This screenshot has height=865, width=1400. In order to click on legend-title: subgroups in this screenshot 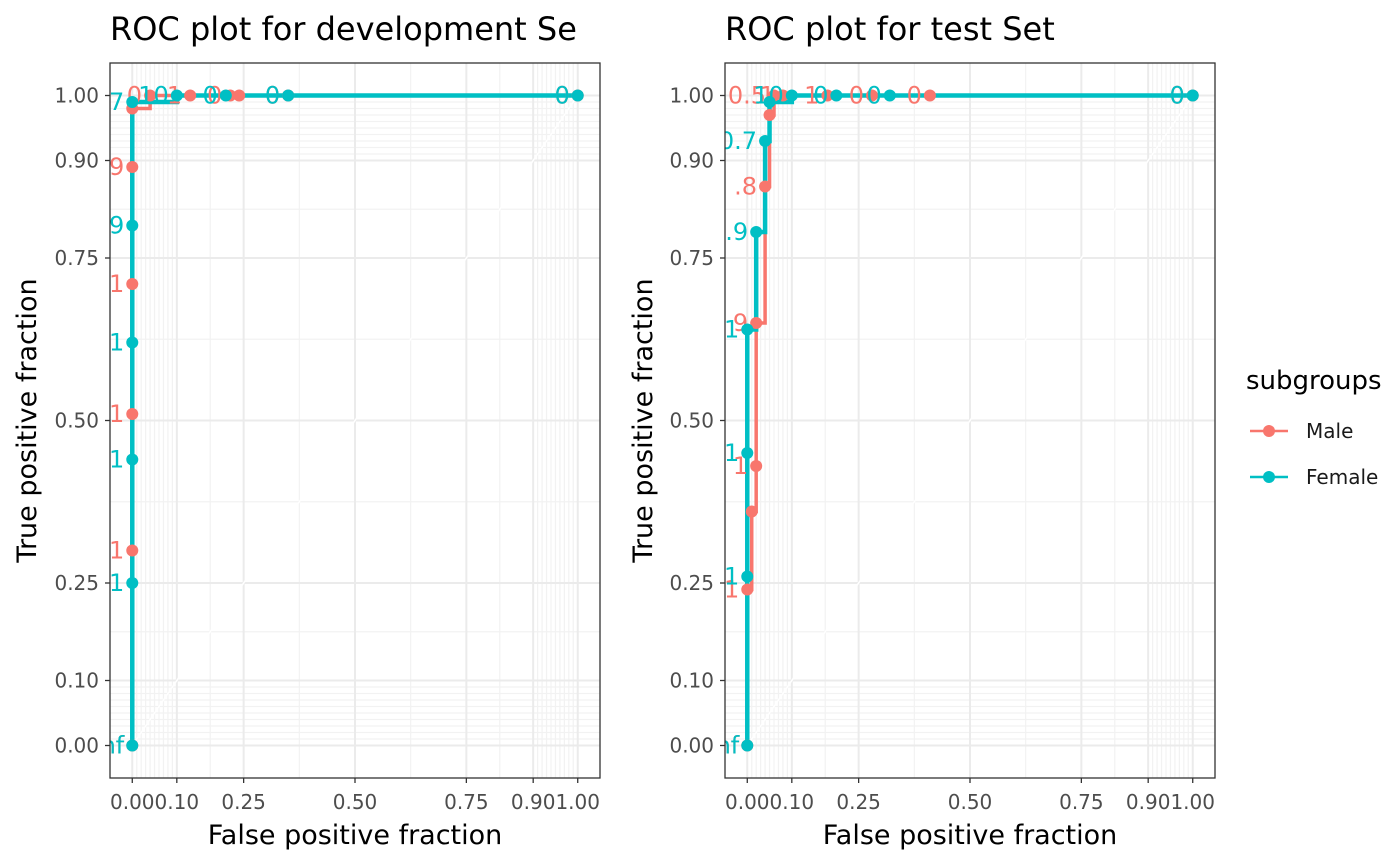, I will do `click(1314, 381)`.